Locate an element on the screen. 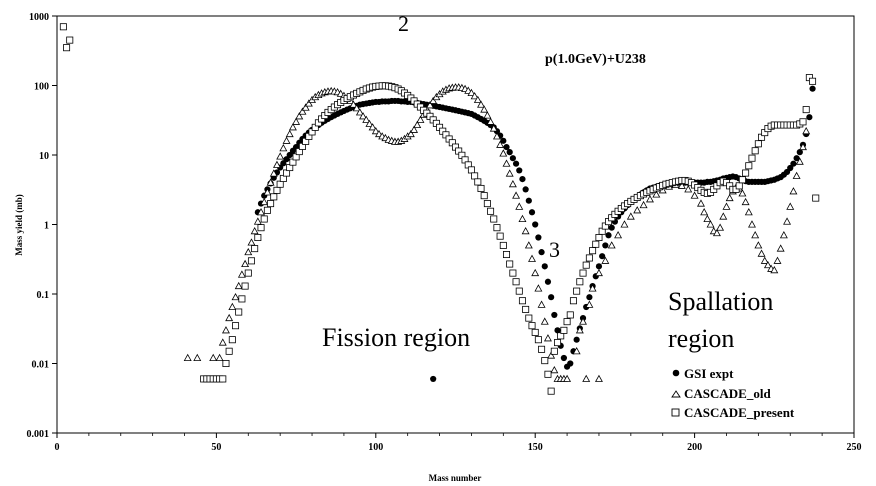  x-tick-label: 250 is located at coordinates (854, 447).